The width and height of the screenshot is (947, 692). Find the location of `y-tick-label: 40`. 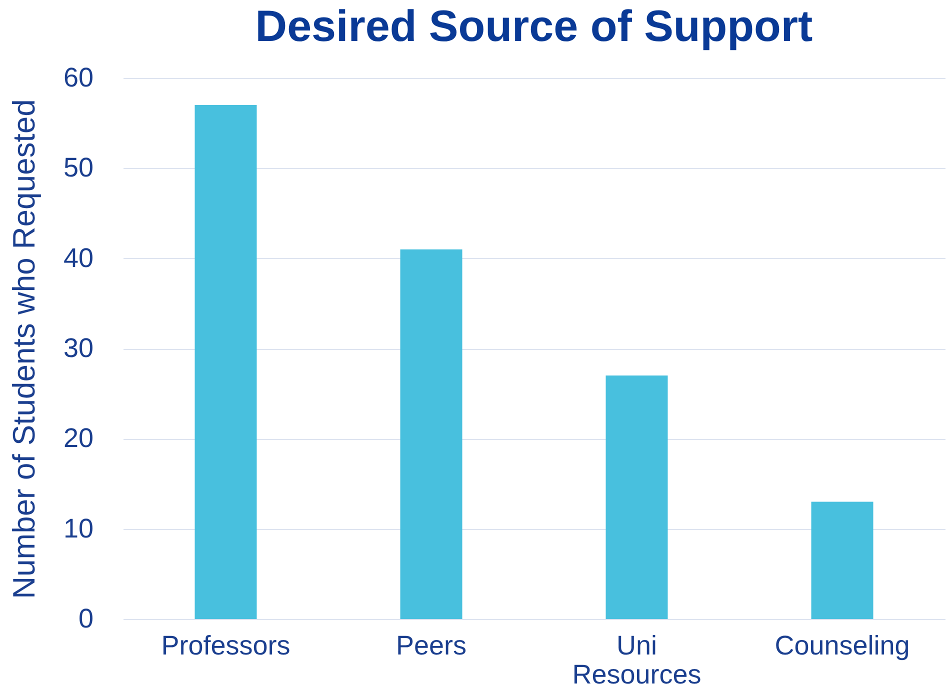

y-tick-label: 40 is located at coordinates (78, 257).